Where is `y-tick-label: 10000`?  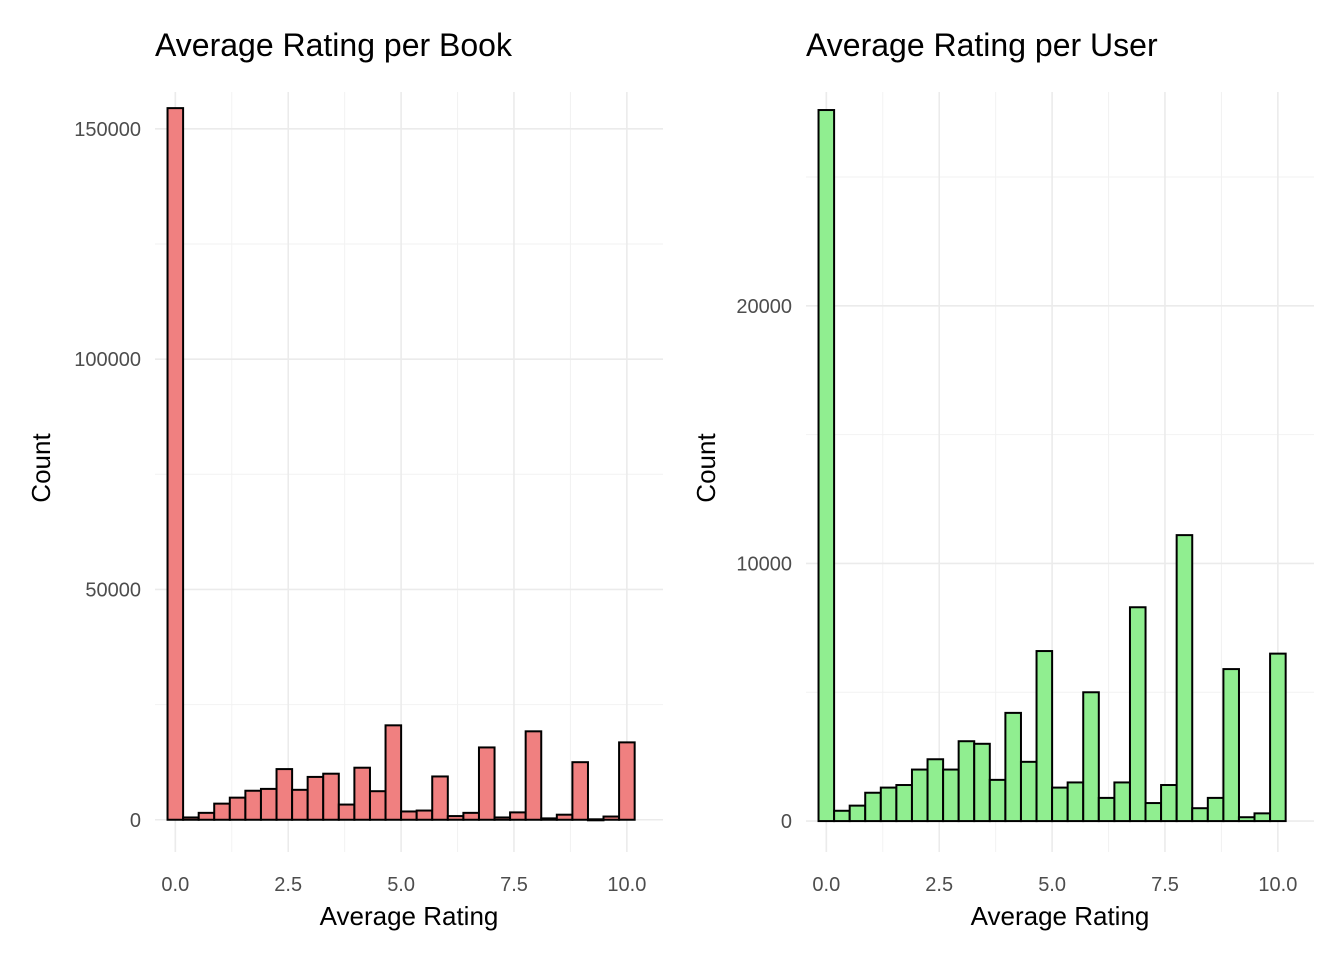 y-tick-label: 10000 is located at coordinates (764, 564).